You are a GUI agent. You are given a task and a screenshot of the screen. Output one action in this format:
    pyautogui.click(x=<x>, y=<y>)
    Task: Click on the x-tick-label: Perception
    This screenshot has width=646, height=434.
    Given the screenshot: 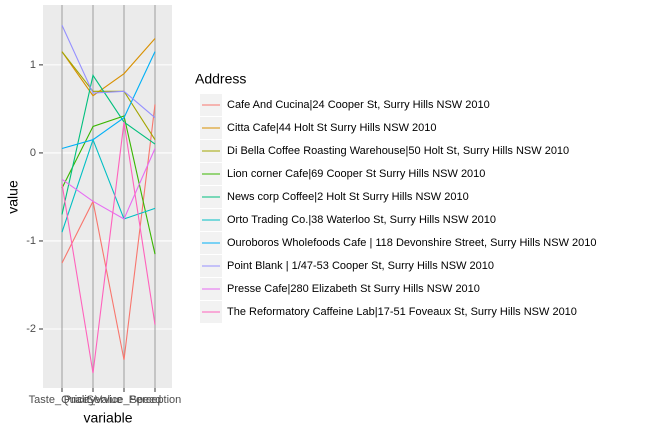 What is the action you would take?
    pyautogui.click(x=155, y=400)
    